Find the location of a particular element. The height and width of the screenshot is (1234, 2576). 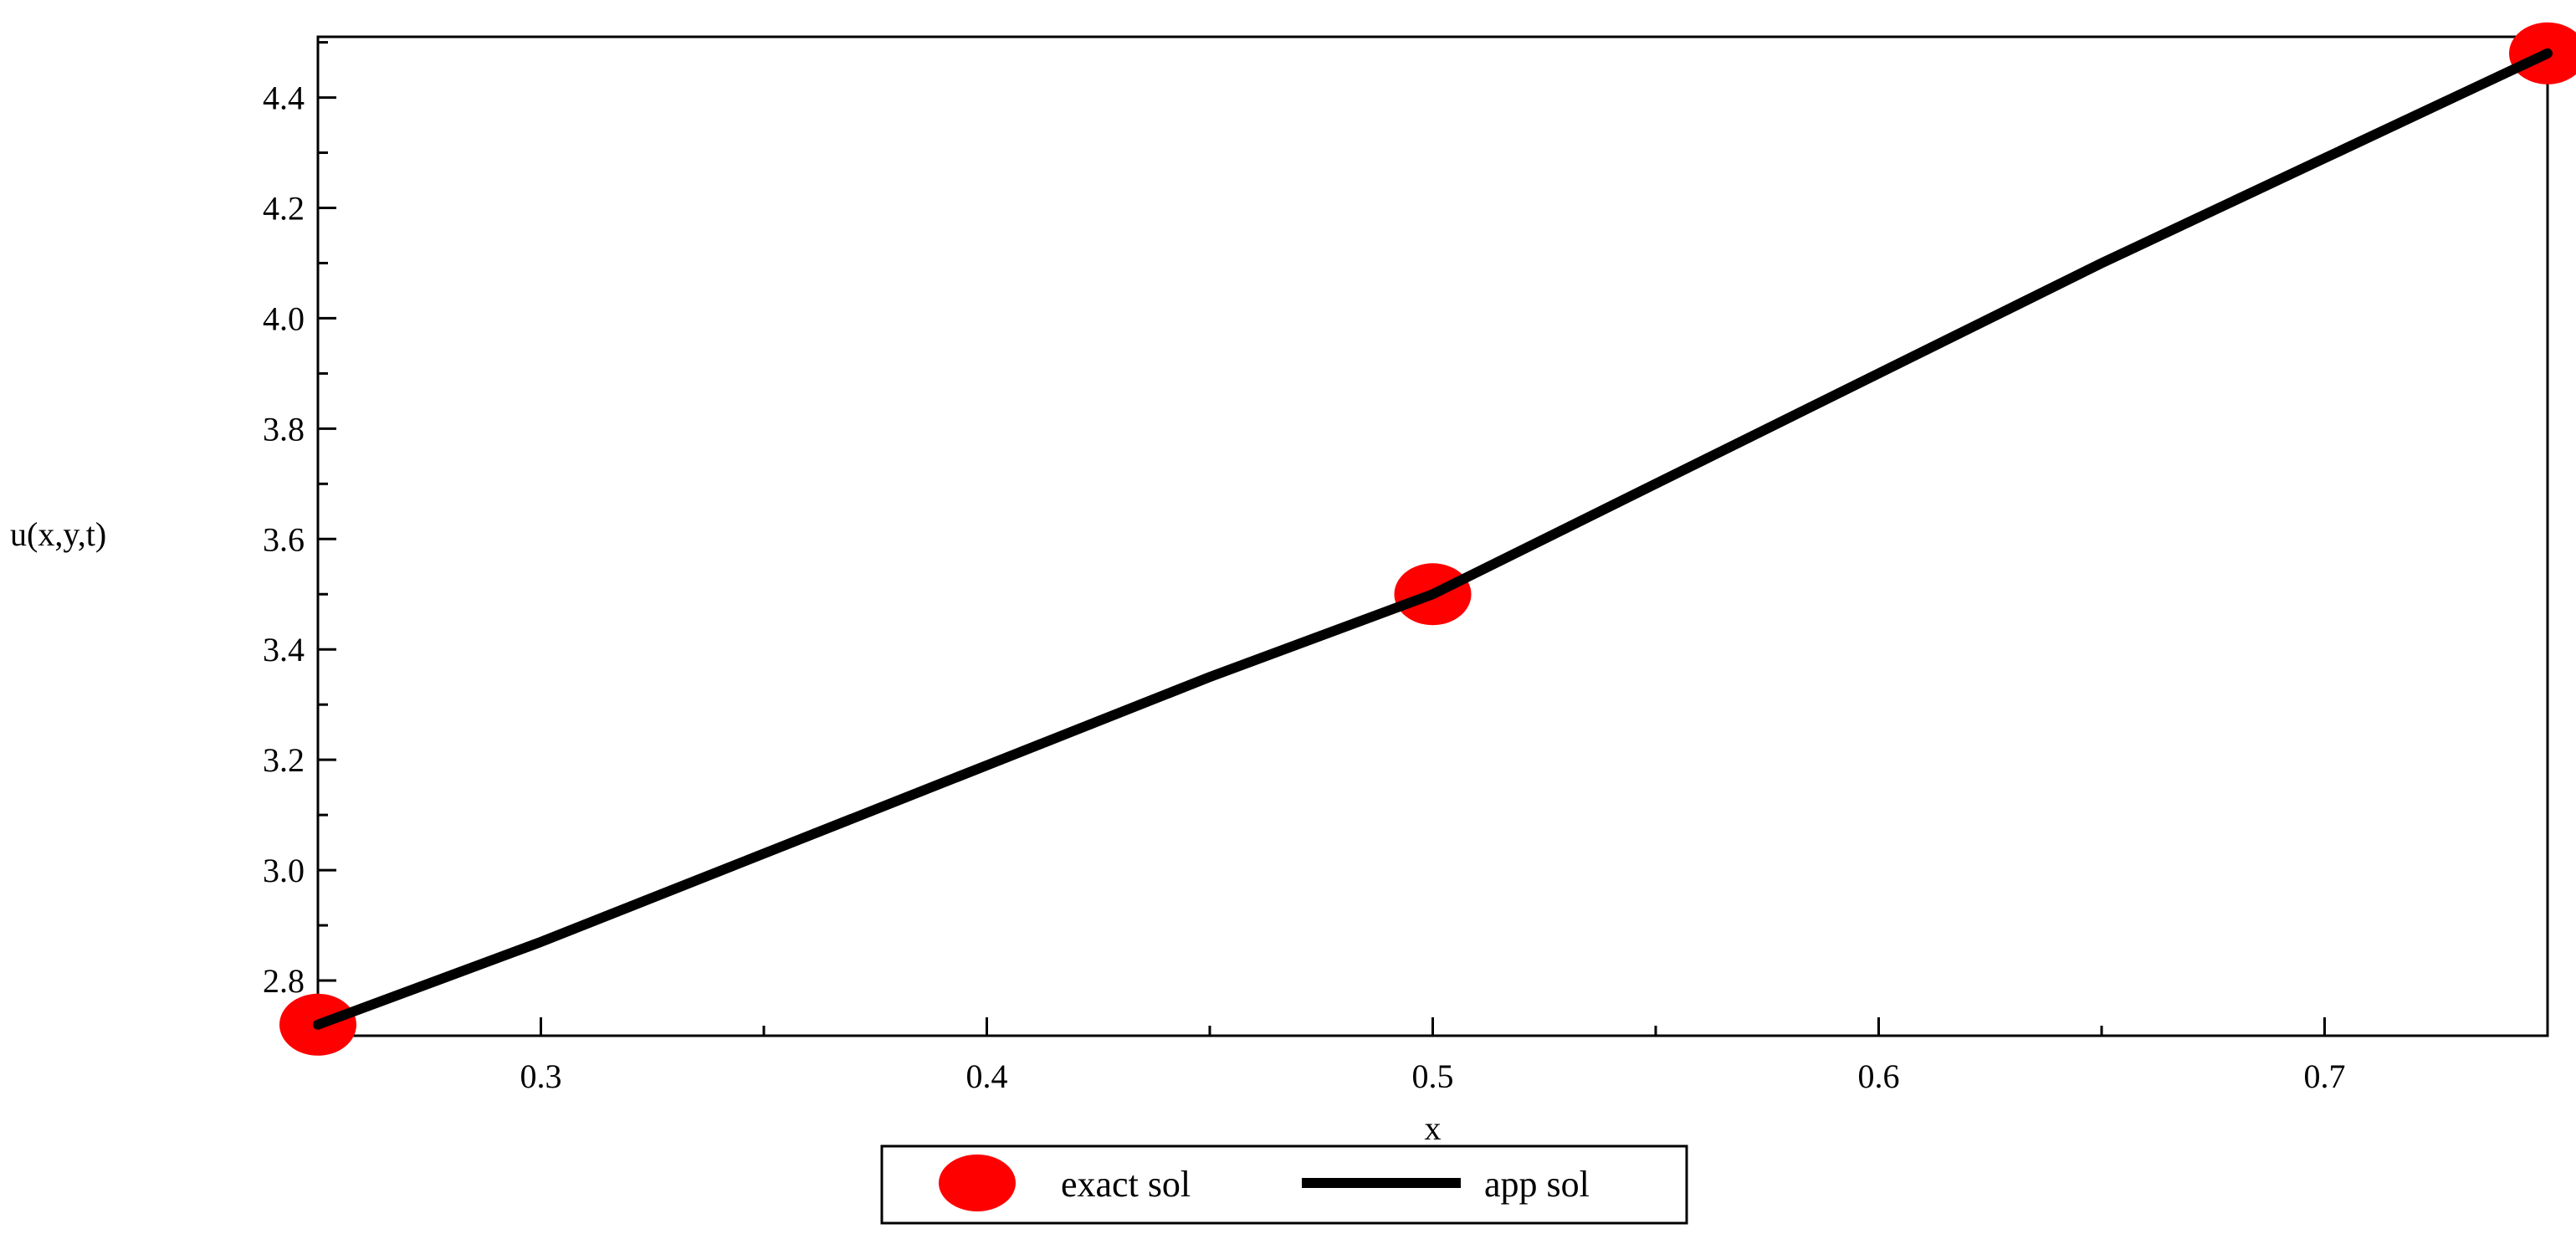

x-tick-label: 0.4 is located at coordinates (987, 1076).